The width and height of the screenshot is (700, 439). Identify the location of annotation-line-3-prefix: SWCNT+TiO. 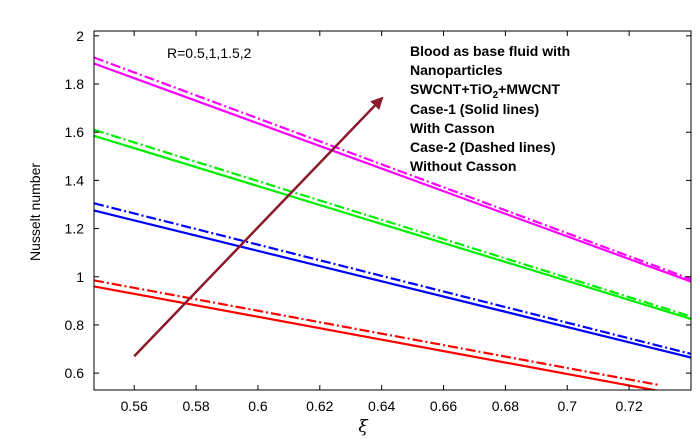
(451, 89).